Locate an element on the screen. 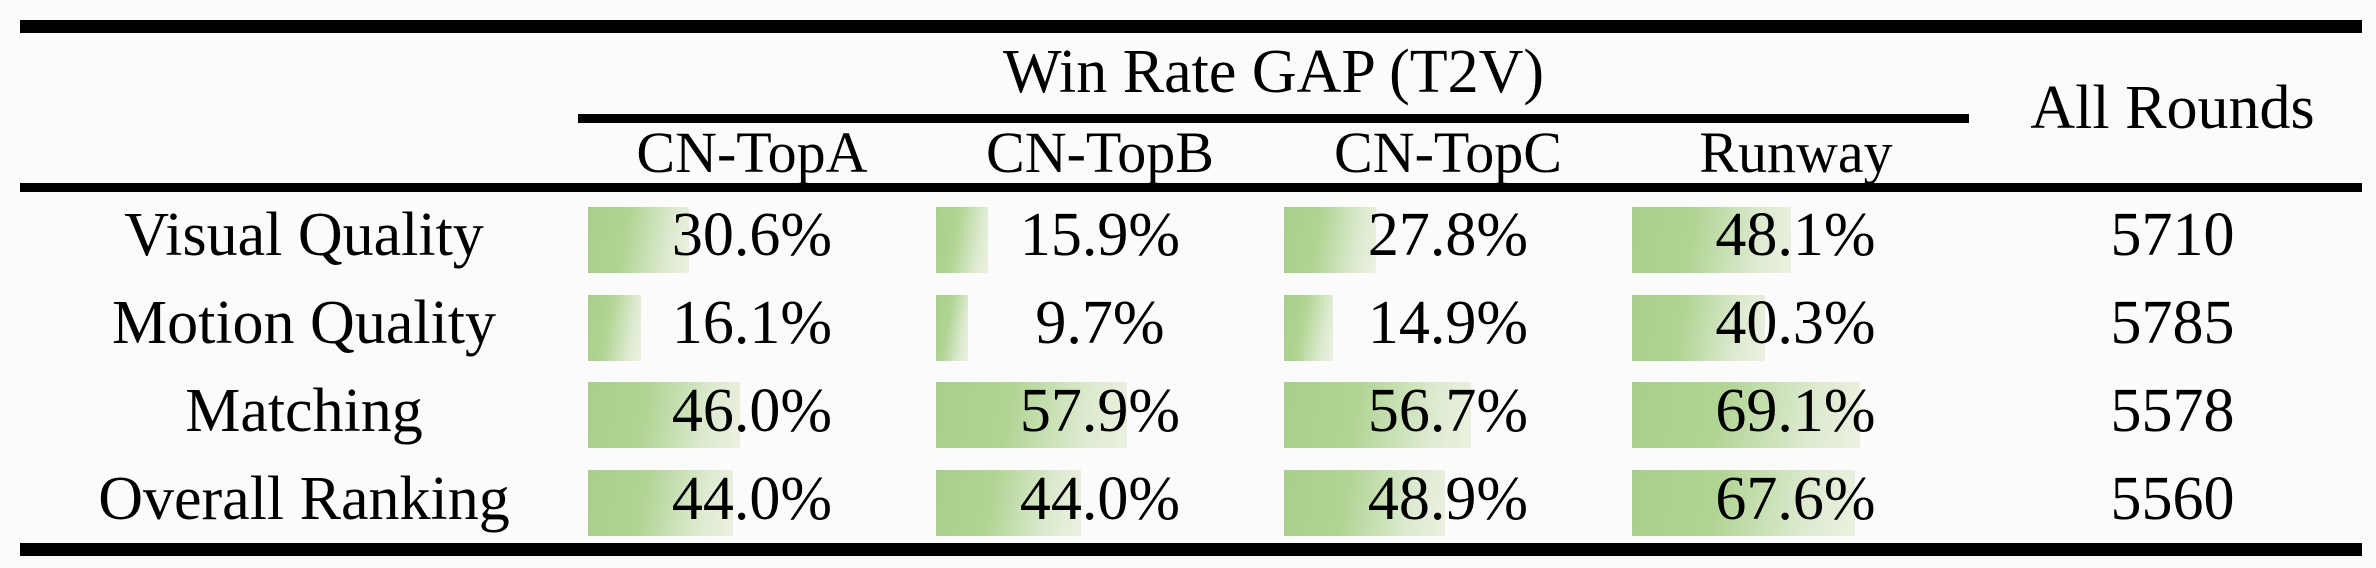 The height and width of the screenshot is (568, 2376). win-rate-cell: 46.0% is located at coordinates (752, 412).